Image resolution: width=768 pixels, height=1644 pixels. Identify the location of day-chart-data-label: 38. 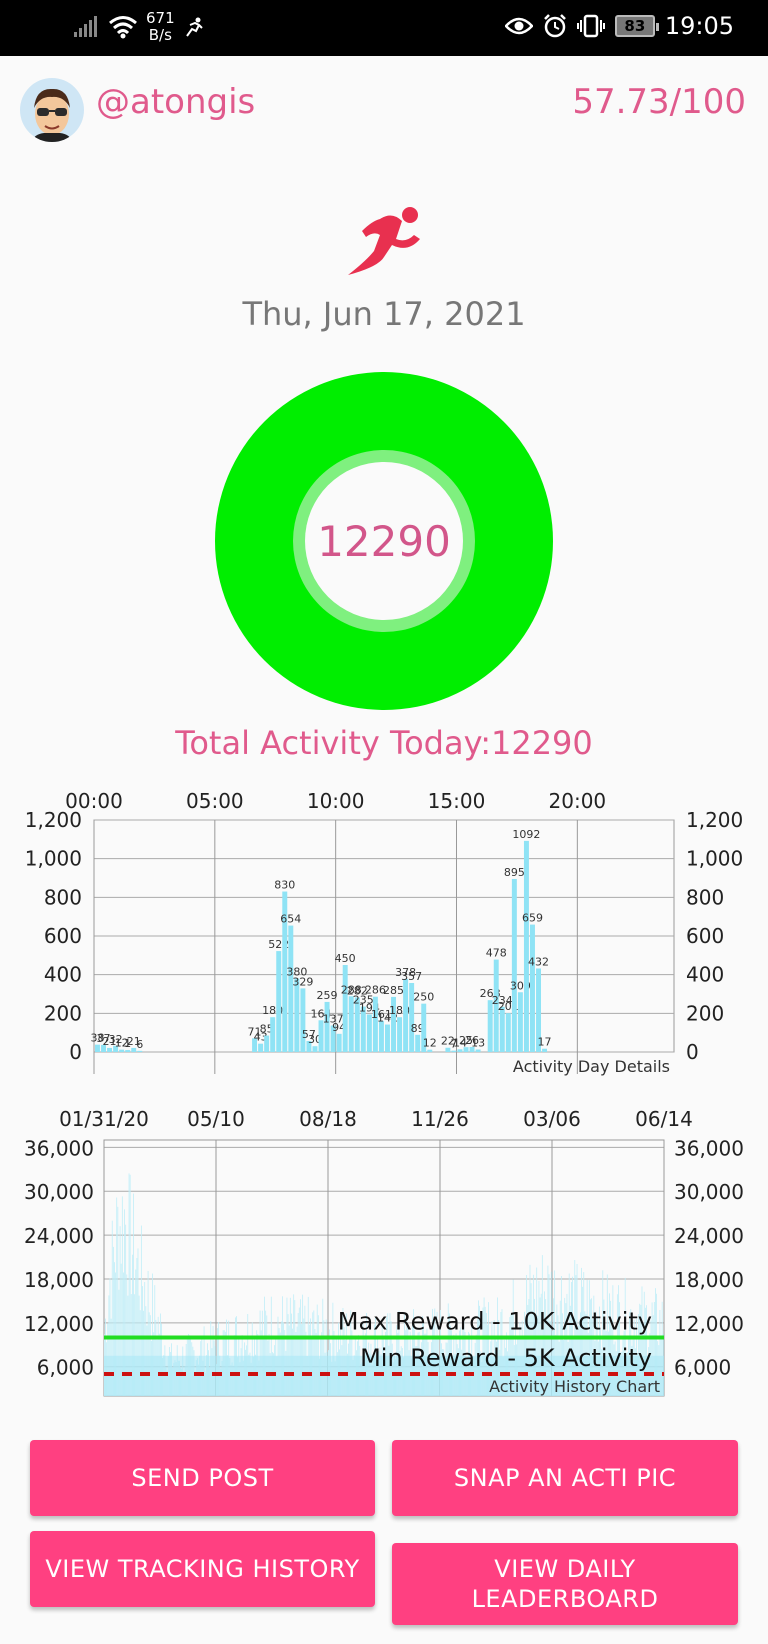
(97, 1038).